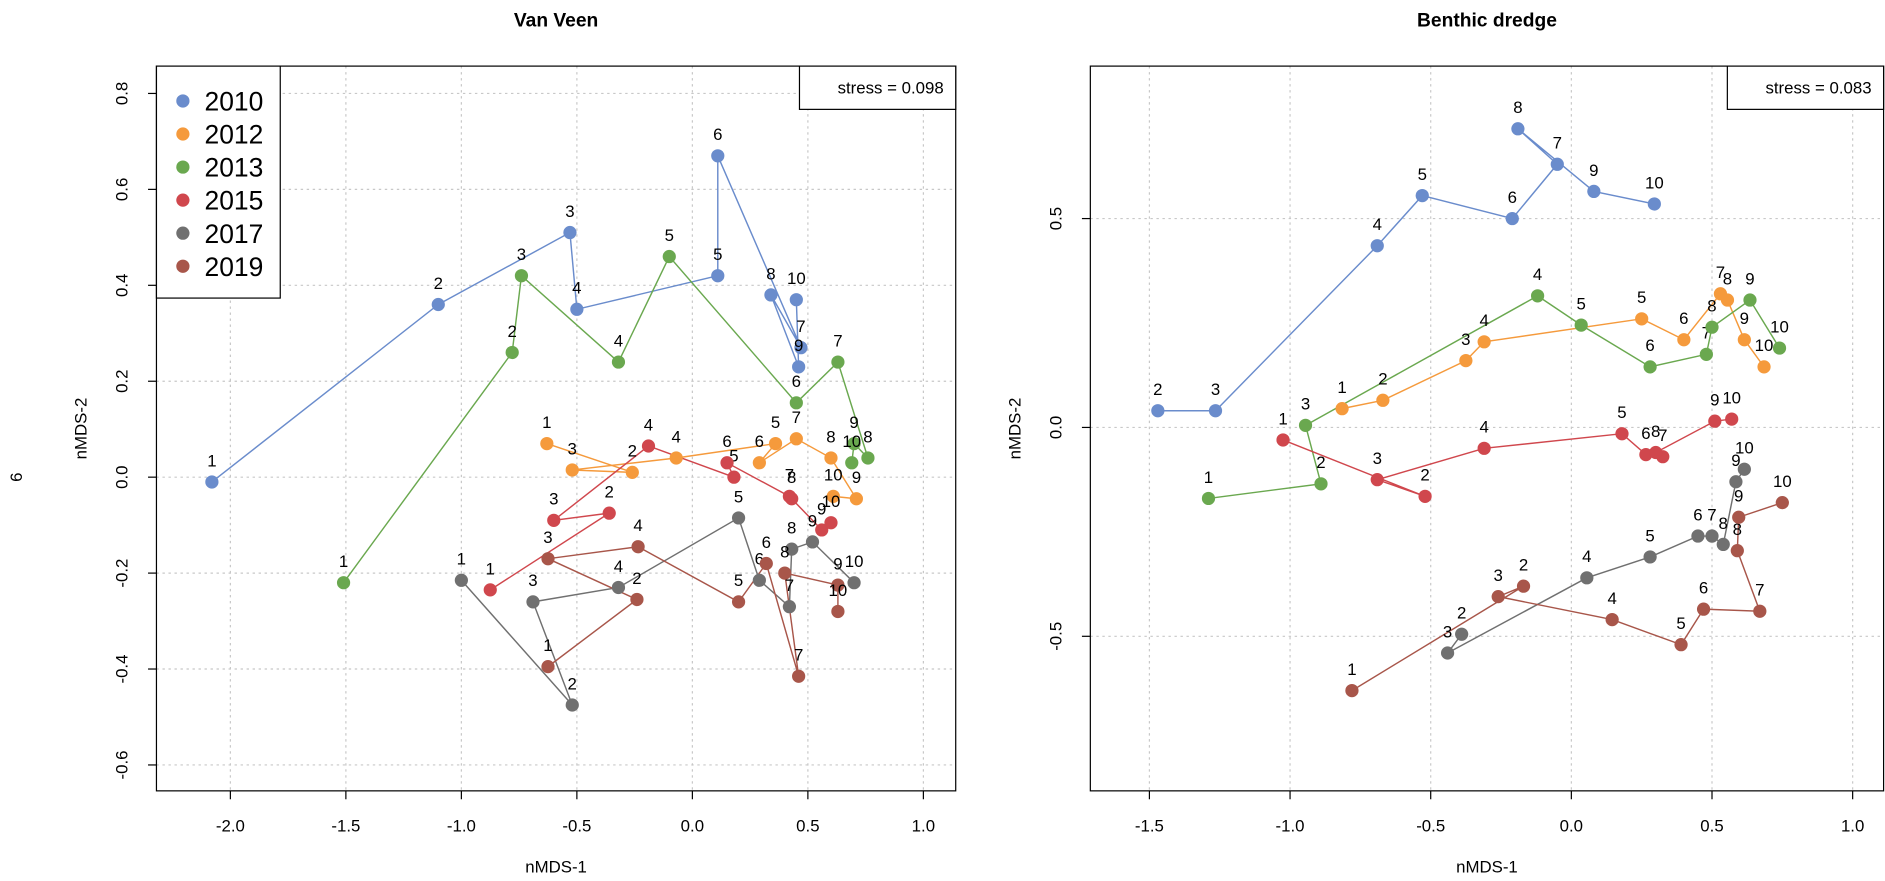  What do you see at coordinates (122, 573) in the screenshot?
I see `y-tick-label: -0.2` at bounding box center [122, 573].